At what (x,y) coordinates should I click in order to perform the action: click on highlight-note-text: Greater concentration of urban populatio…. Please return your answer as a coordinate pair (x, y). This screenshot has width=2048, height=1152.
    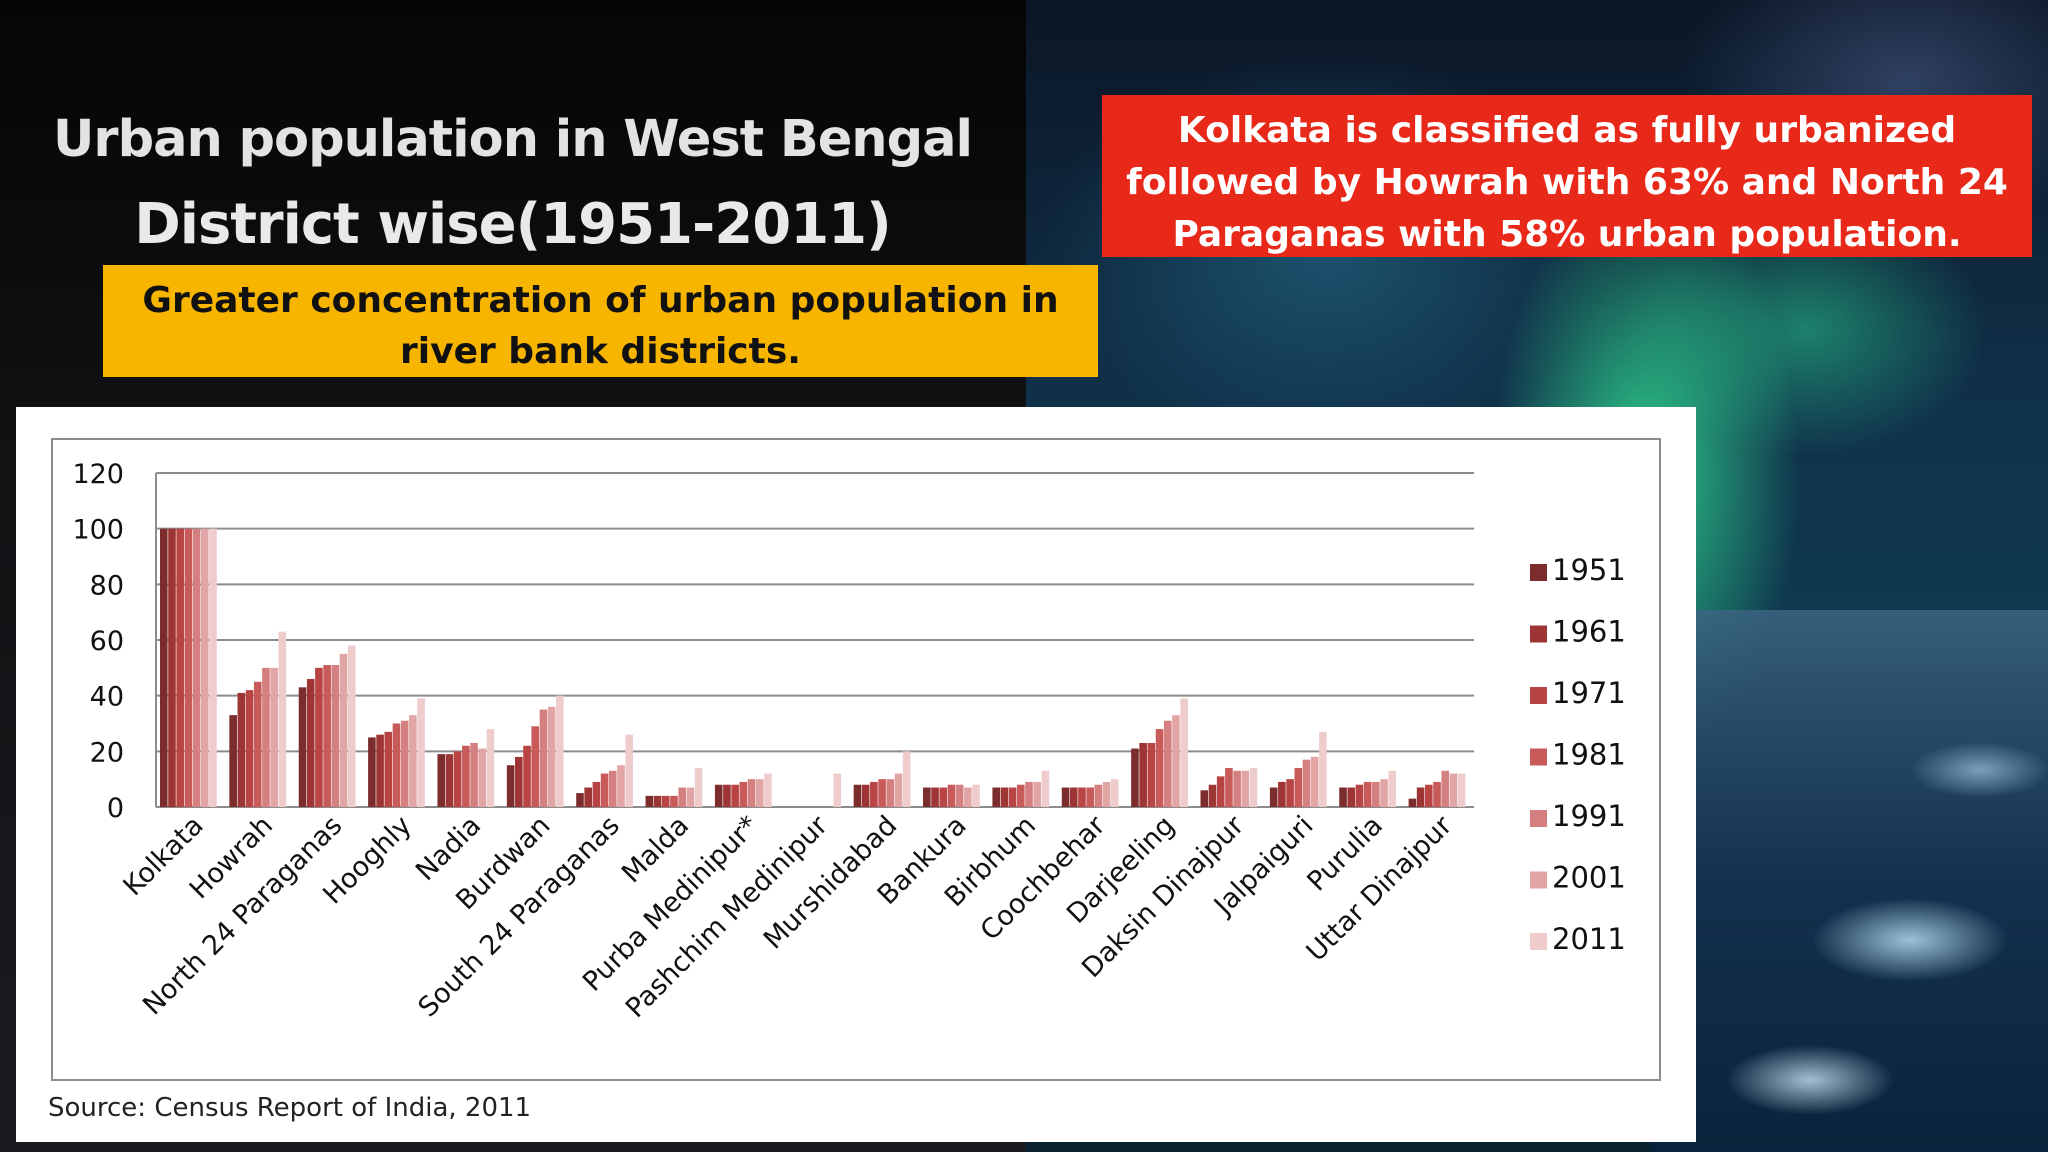
    Looking at the image, I should click on (600, 326).